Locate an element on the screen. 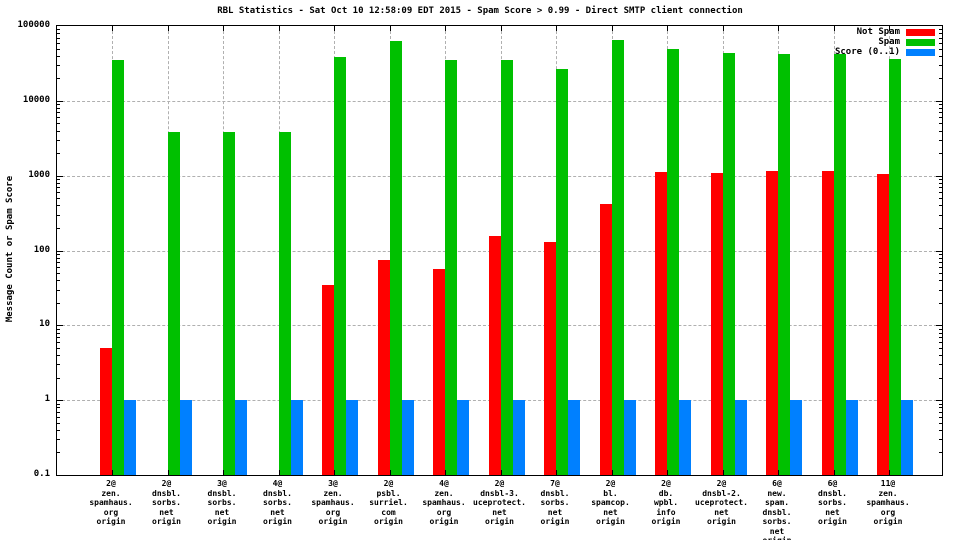  x-category-label-line: db. is located at coordinates (666, 493).